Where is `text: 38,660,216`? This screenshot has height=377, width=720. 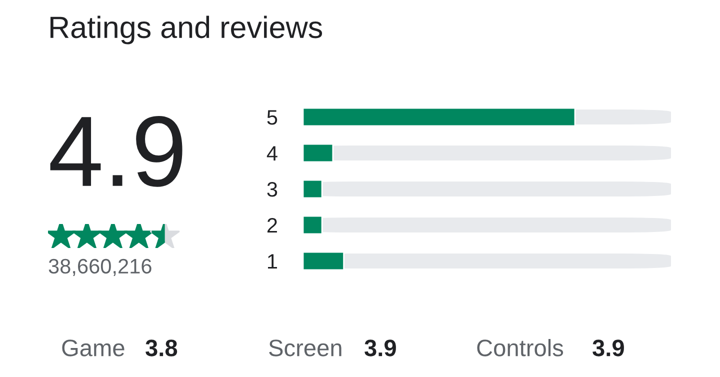
text: 38,660,216 is located at coordinates (100, 267).